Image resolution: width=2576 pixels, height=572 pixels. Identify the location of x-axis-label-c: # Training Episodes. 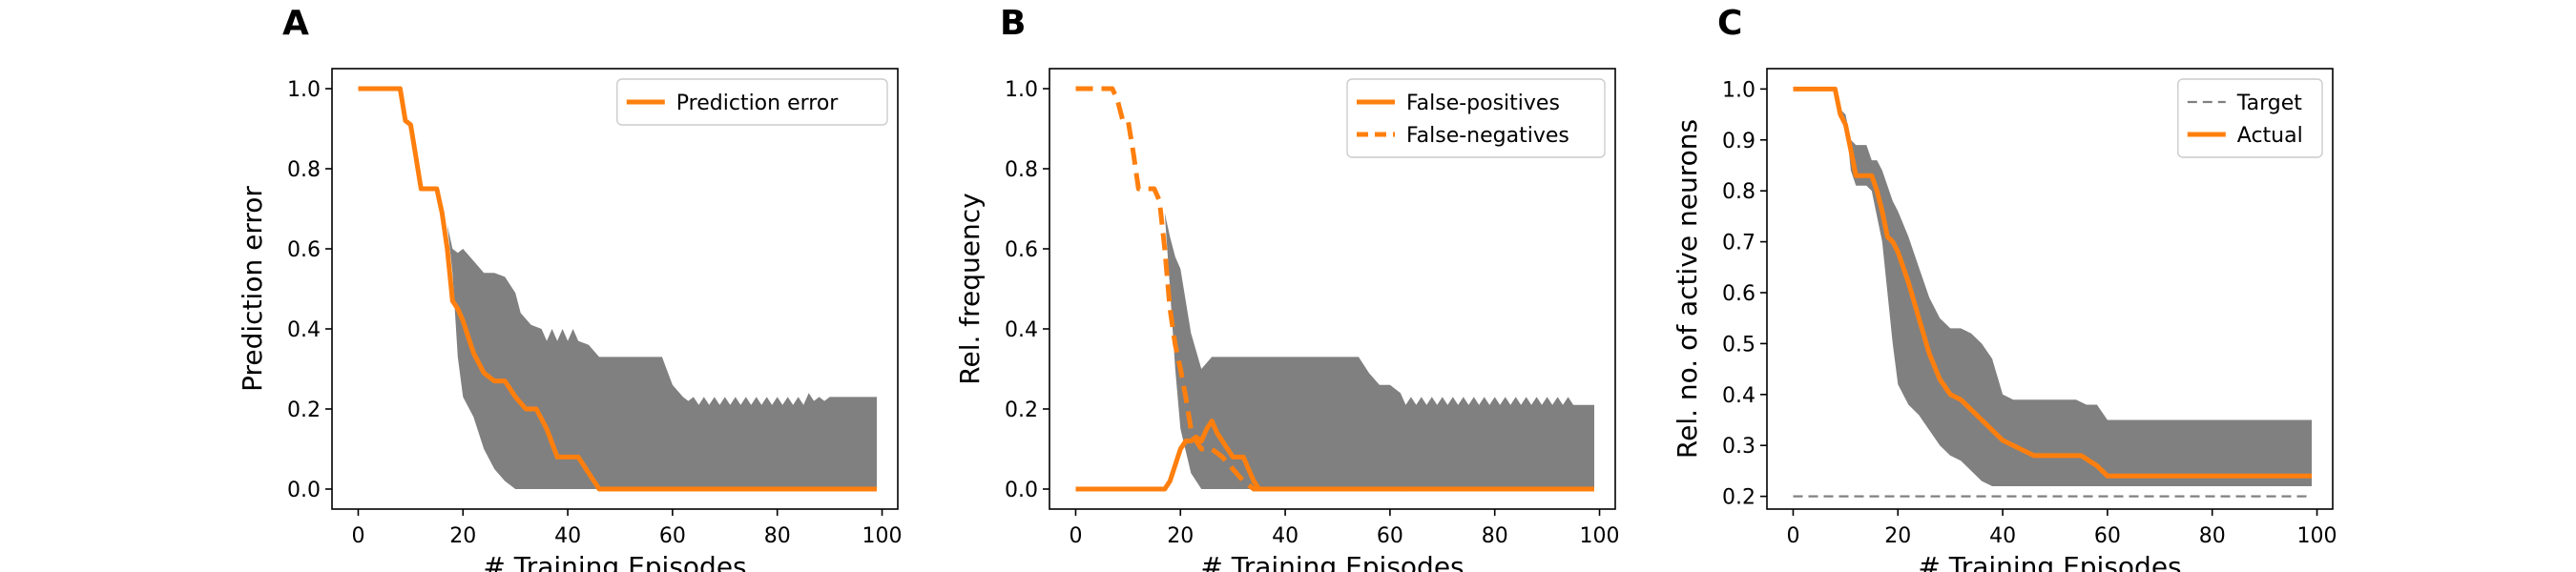
(2049, 561).